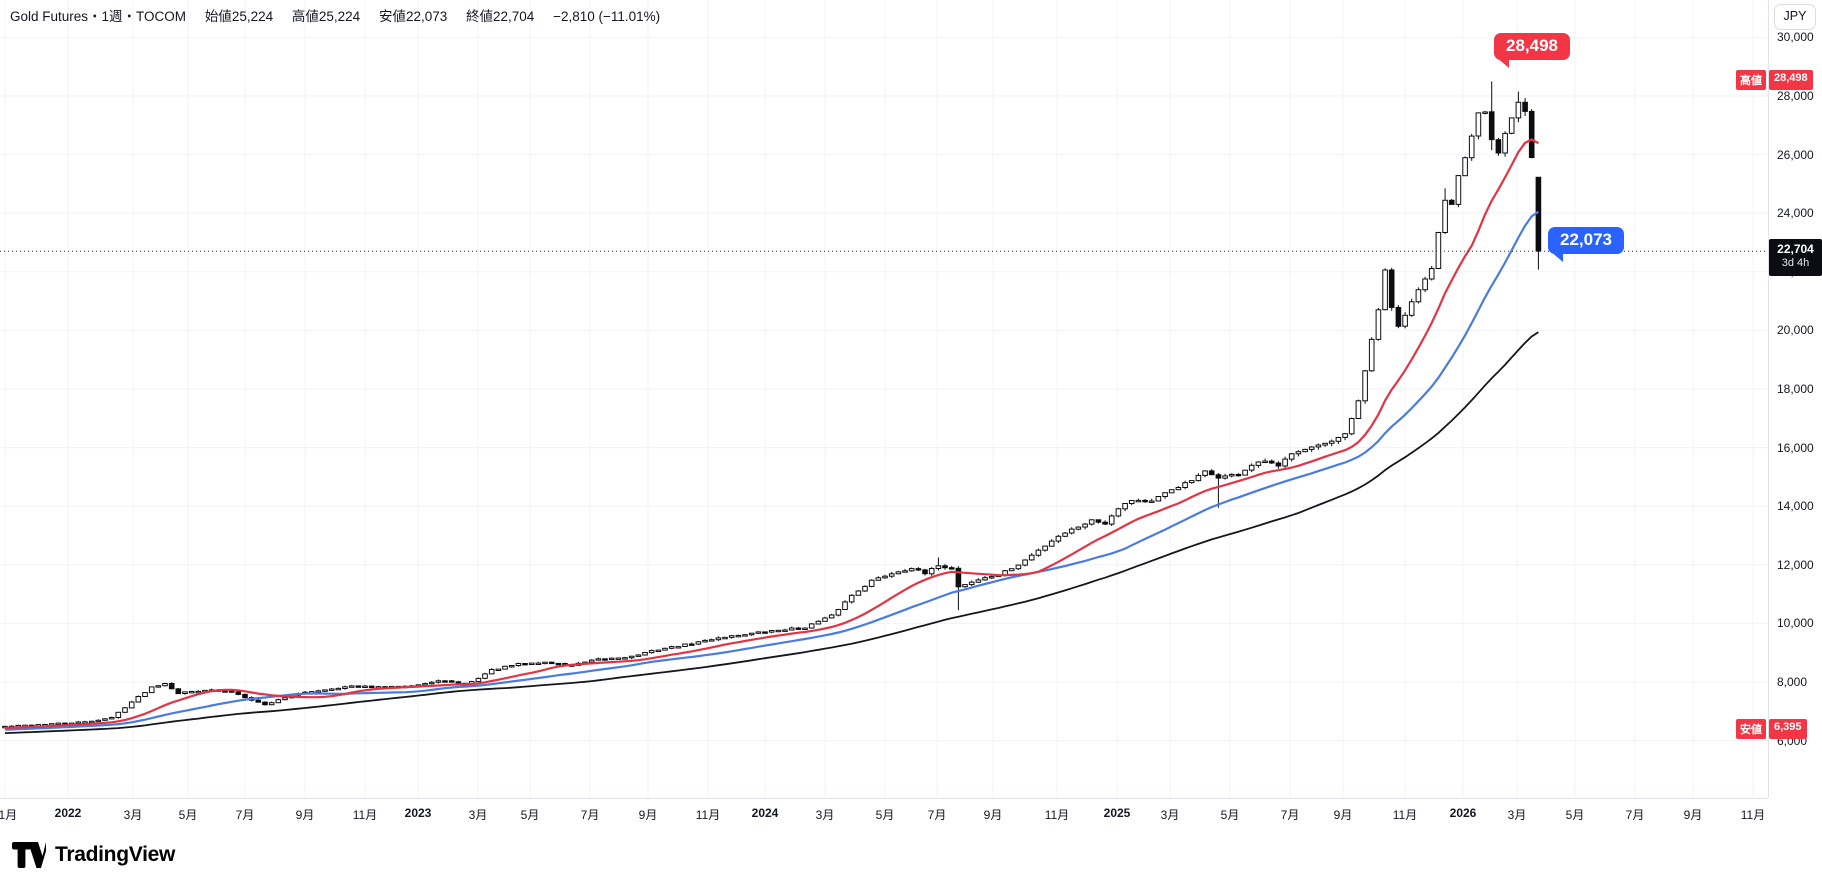 The image size is (1822, 889). I want to click on price-axis-label: 14,000, so click(1795, 506).